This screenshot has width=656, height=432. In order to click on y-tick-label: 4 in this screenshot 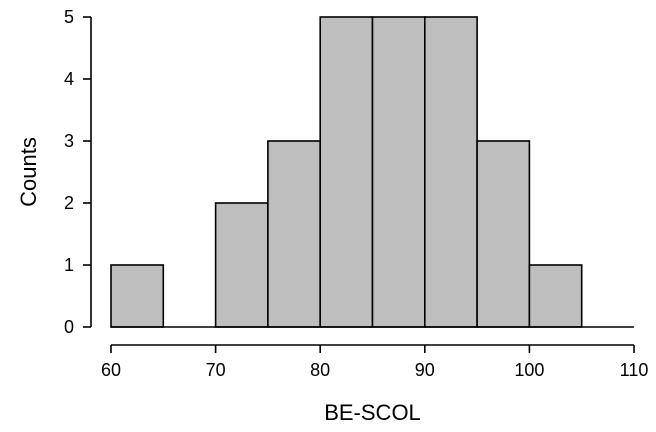, I will do `click(69, 79)`.